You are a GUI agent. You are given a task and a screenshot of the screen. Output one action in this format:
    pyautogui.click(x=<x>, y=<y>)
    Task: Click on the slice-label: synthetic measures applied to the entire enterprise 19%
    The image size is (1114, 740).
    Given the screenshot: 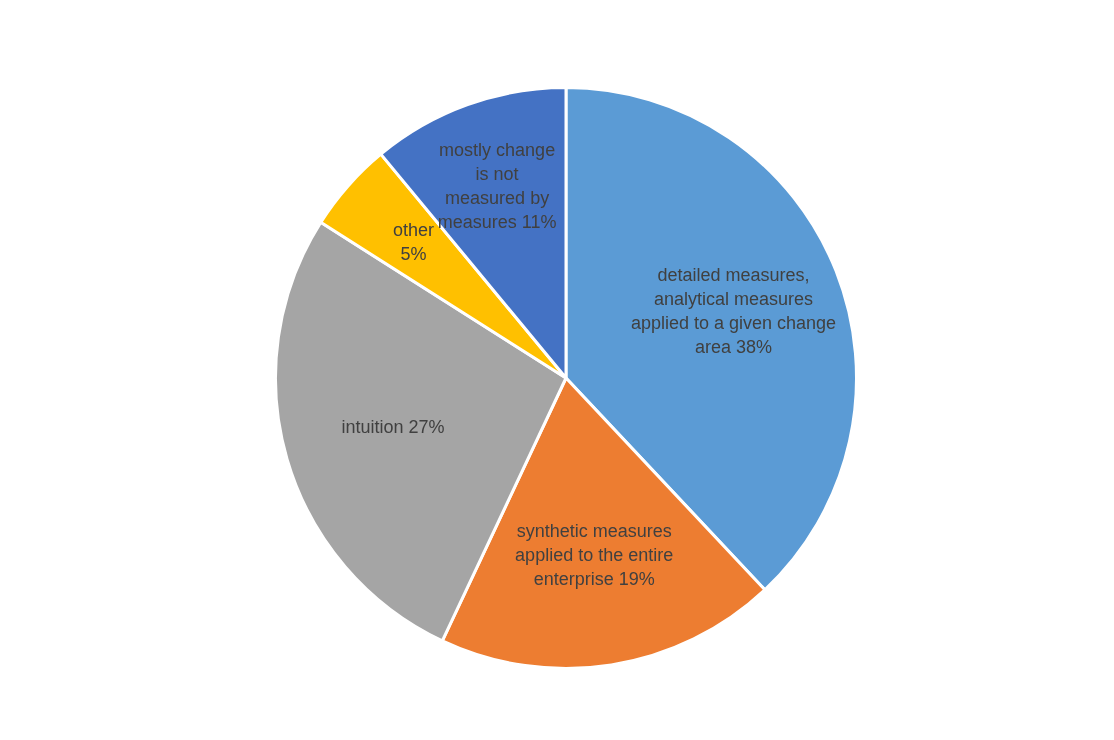 What is the action you would take?
    pyautogui.click(x=594, y=554)
    